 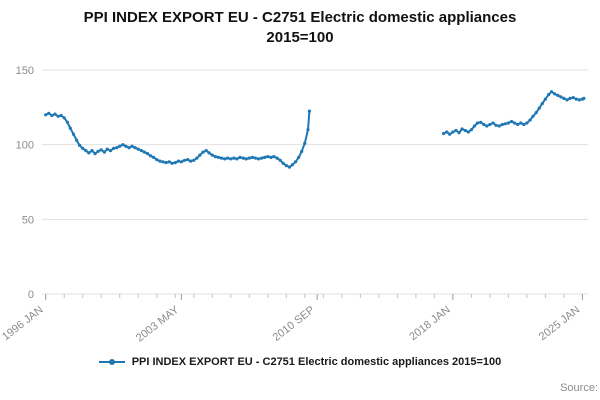 What do you see at coordinates (177, 139) in the screenshot?
I see `series-line` at bounding box center [177, 139].